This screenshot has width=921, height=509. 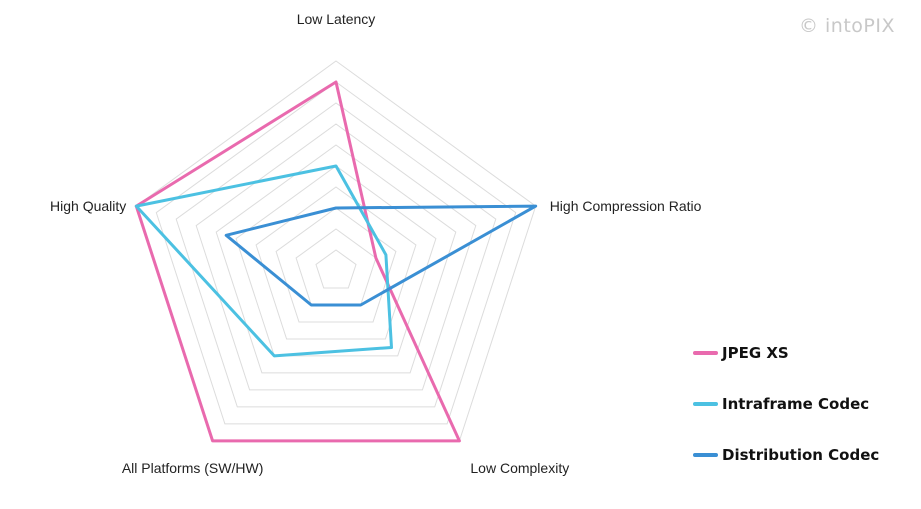 I want to click on legend-item-intraframe-codec: Intraframe Codec, so click(x=781, y=404).